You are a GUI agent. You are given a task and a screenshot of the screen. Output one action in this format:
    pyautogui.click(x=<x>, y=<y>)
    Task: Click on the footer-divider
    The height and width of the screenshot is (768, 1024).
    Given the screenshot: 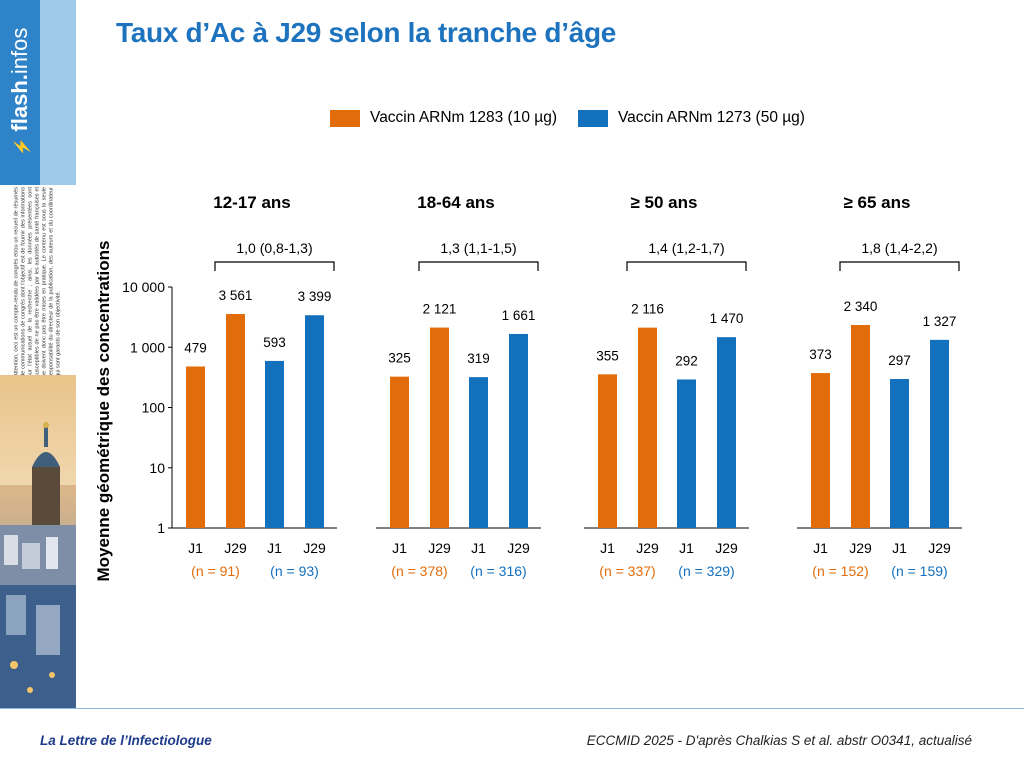 What is the action you would take?
    pyautogui.click(x=512, y=708)
    